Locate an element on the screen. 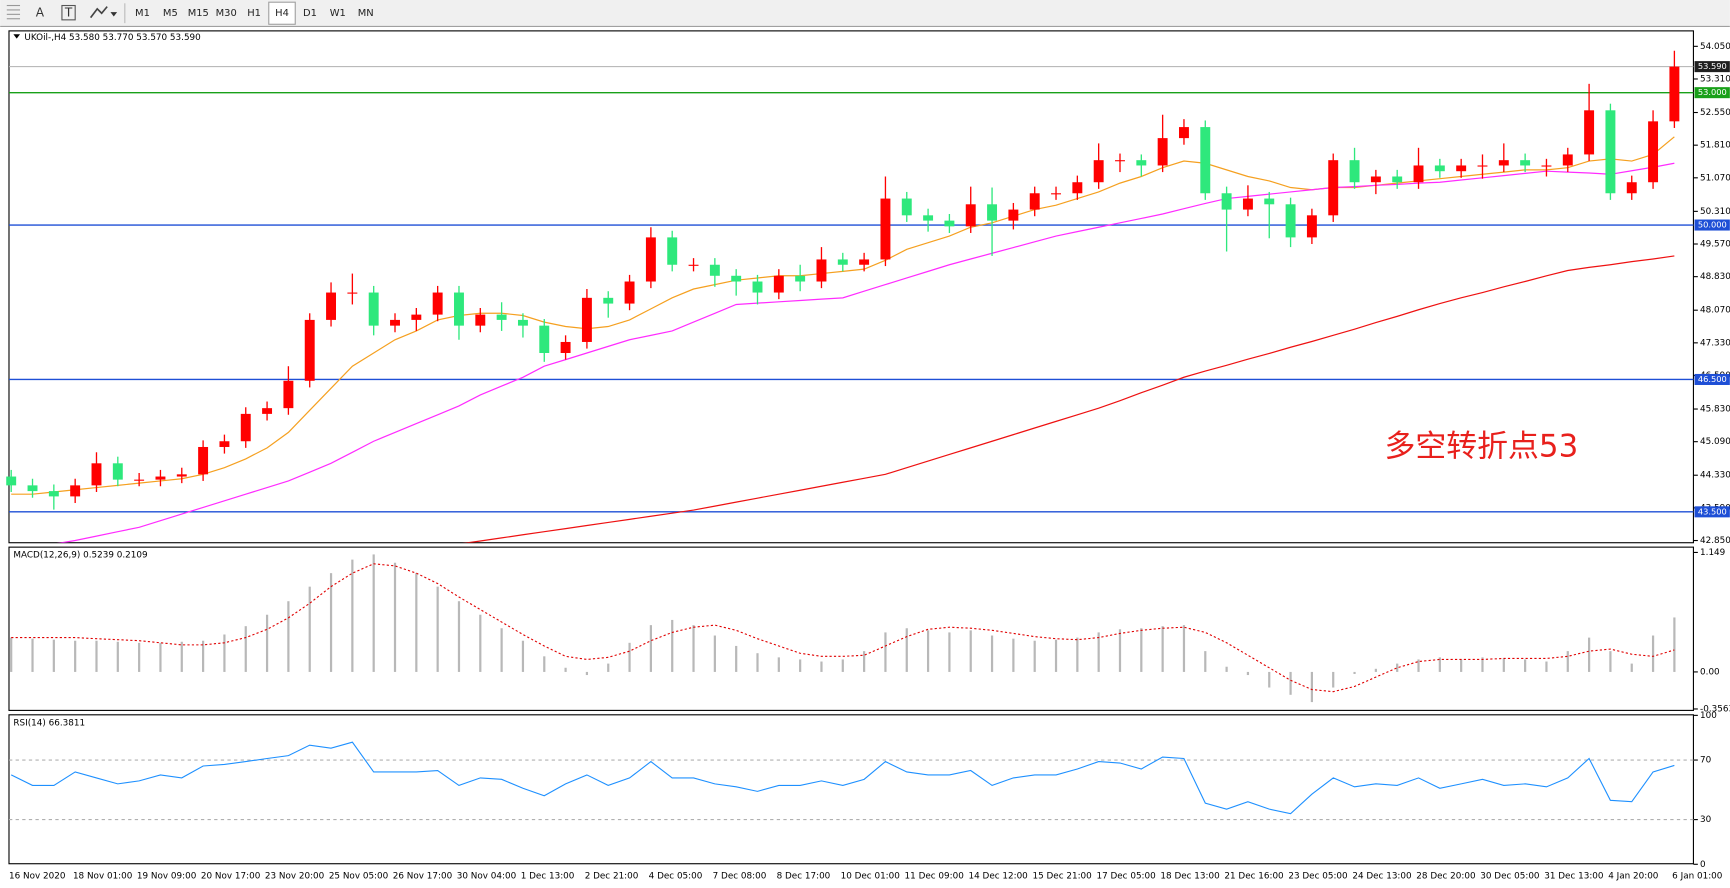 The width and height of the screenshot is (1730, 888). objects-tool is located at coordinates (98, 12).